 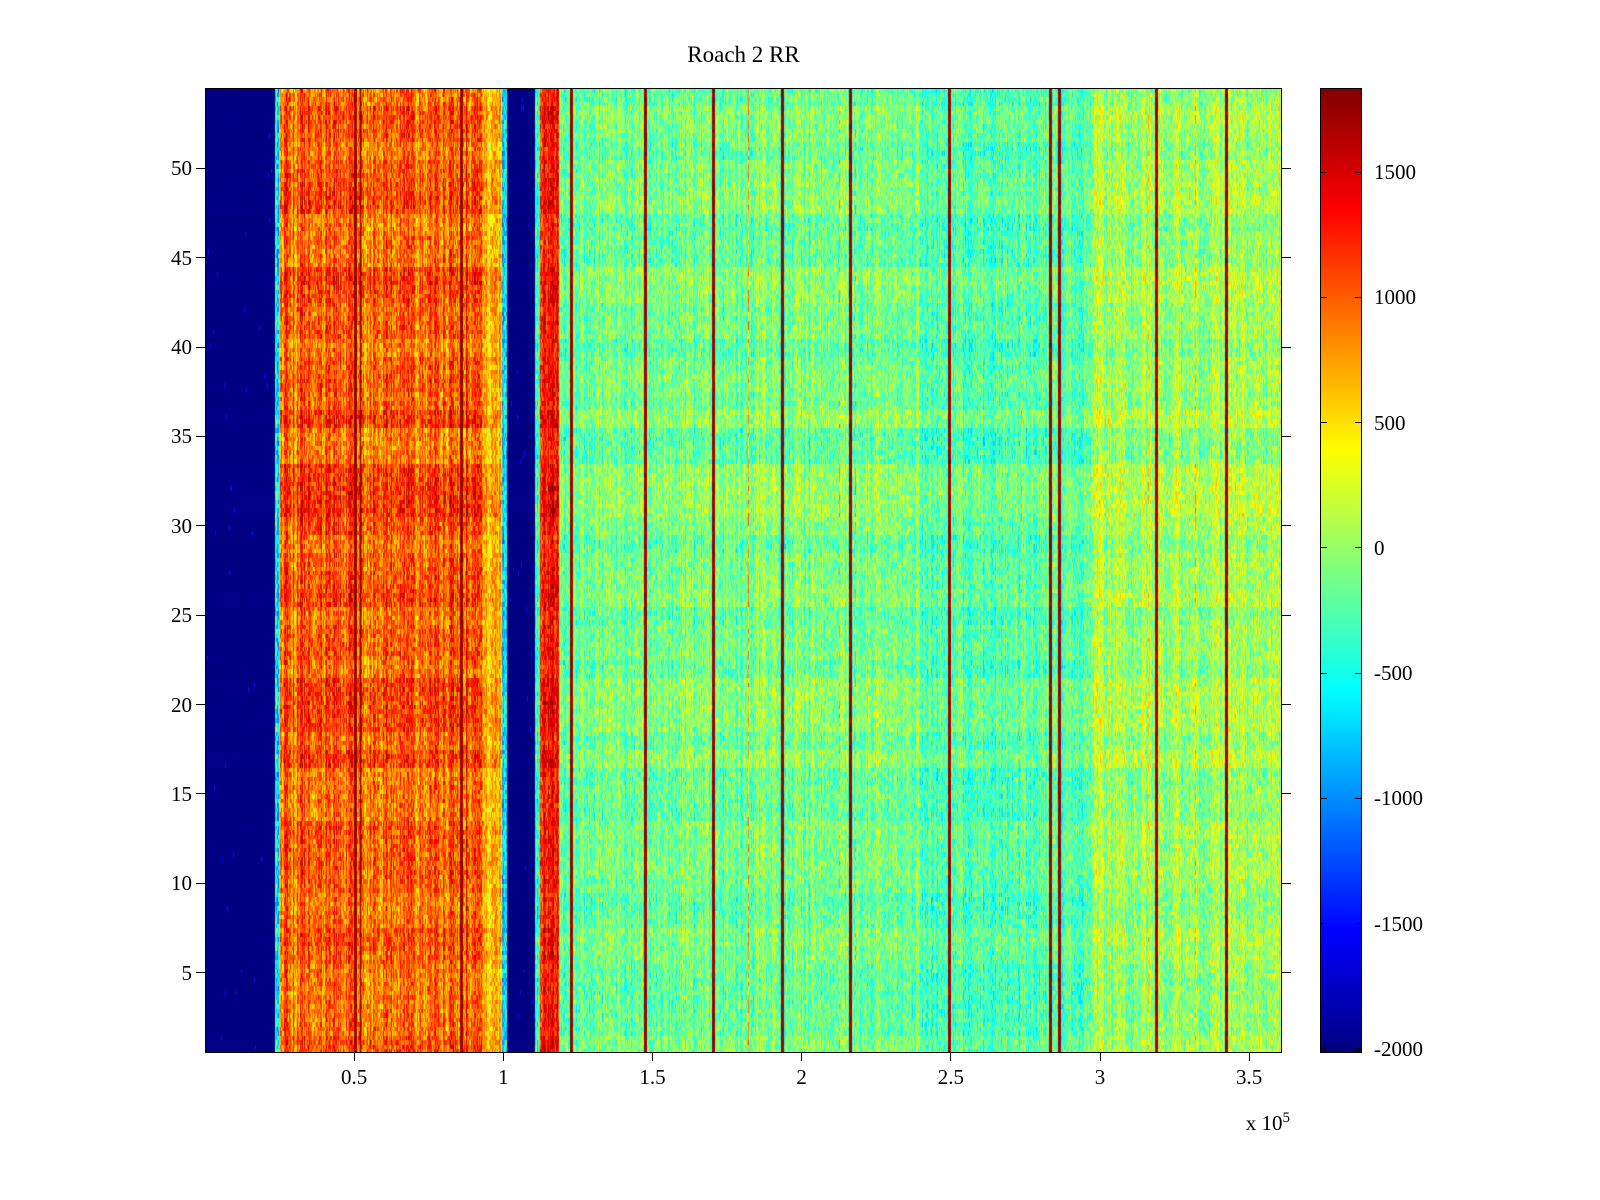 I want to click on chart-title: Roach 2 RR, so click(x=743, y=54).